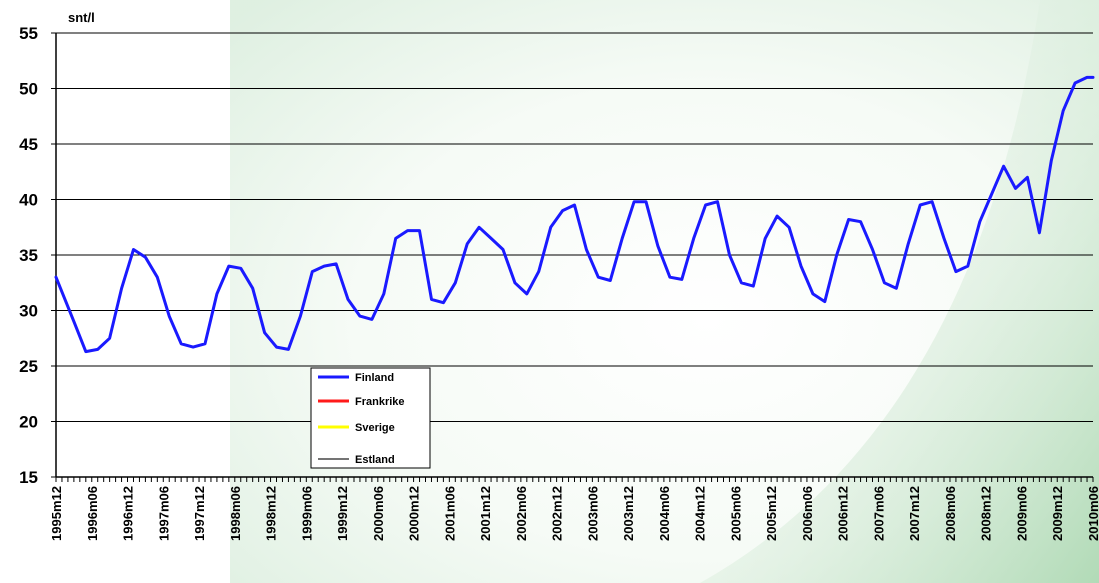 This screenshot has height=583, width=1099. What do you see at coordinates (521, 513) in the screenshot?
I see `x-tick-label: 2002m06` at bounding box center [521, 513].